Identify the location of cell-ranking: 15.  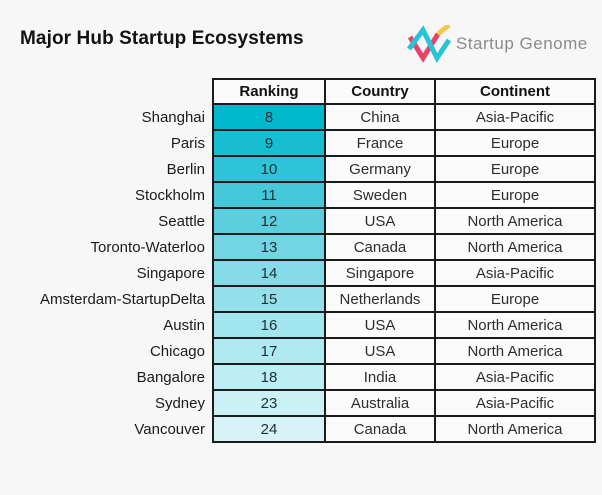
(269, 299).